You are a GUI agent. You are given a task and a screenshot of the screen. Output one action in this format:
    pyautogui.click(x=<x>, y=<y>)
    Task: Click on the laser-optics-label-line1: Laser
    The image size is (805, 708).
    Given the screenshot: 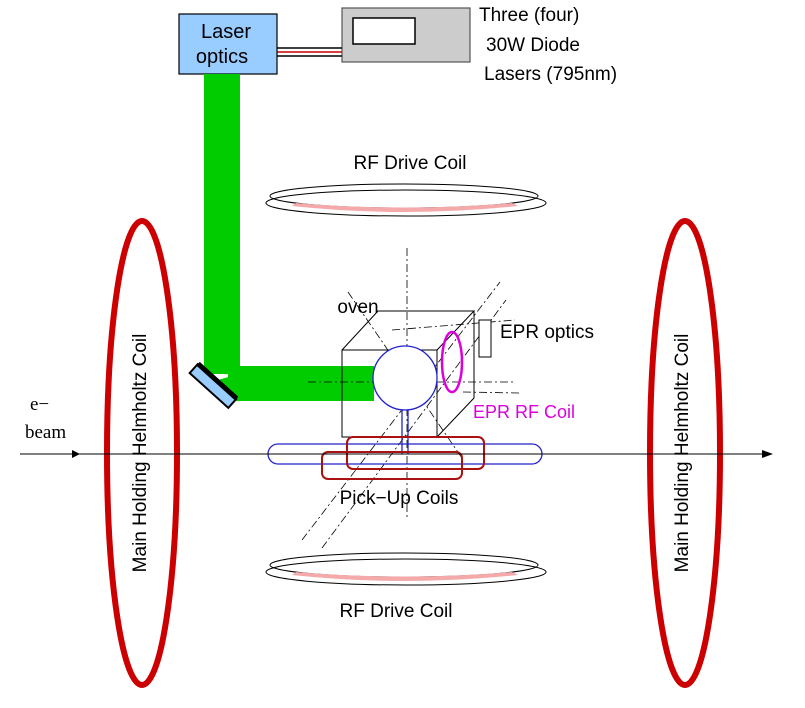 What is the action you would take?
    pyautogui.click(x=226, y=32)
    